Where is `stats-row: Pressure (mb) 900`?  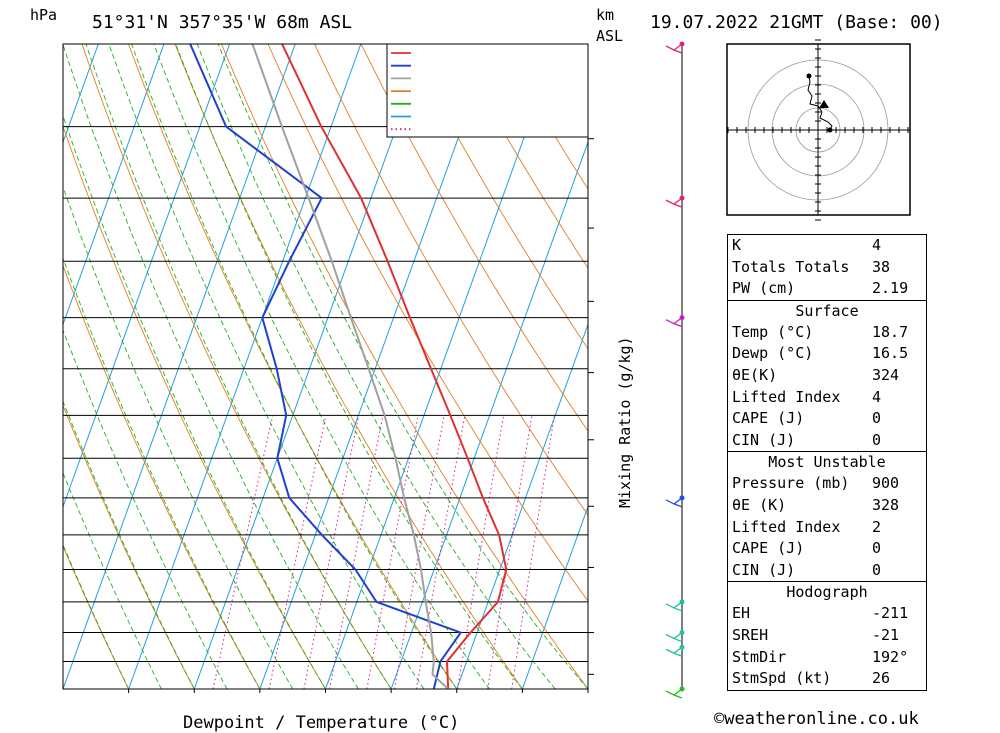 stats-row: Pressure (mb) 900 is located at coordinates (827, 484).